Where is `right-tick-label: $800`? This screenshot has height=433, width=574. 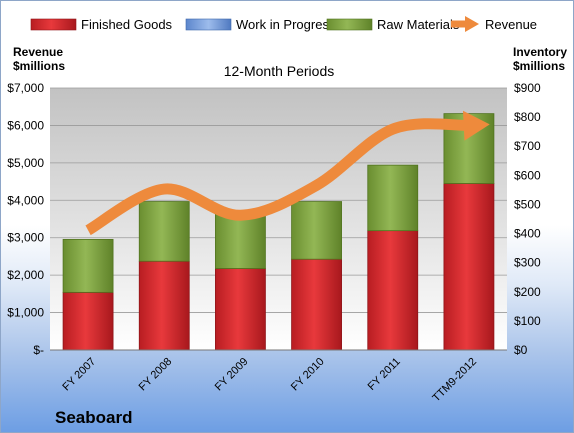 right-tick-label: $800 is located at coordinates (527, 117).